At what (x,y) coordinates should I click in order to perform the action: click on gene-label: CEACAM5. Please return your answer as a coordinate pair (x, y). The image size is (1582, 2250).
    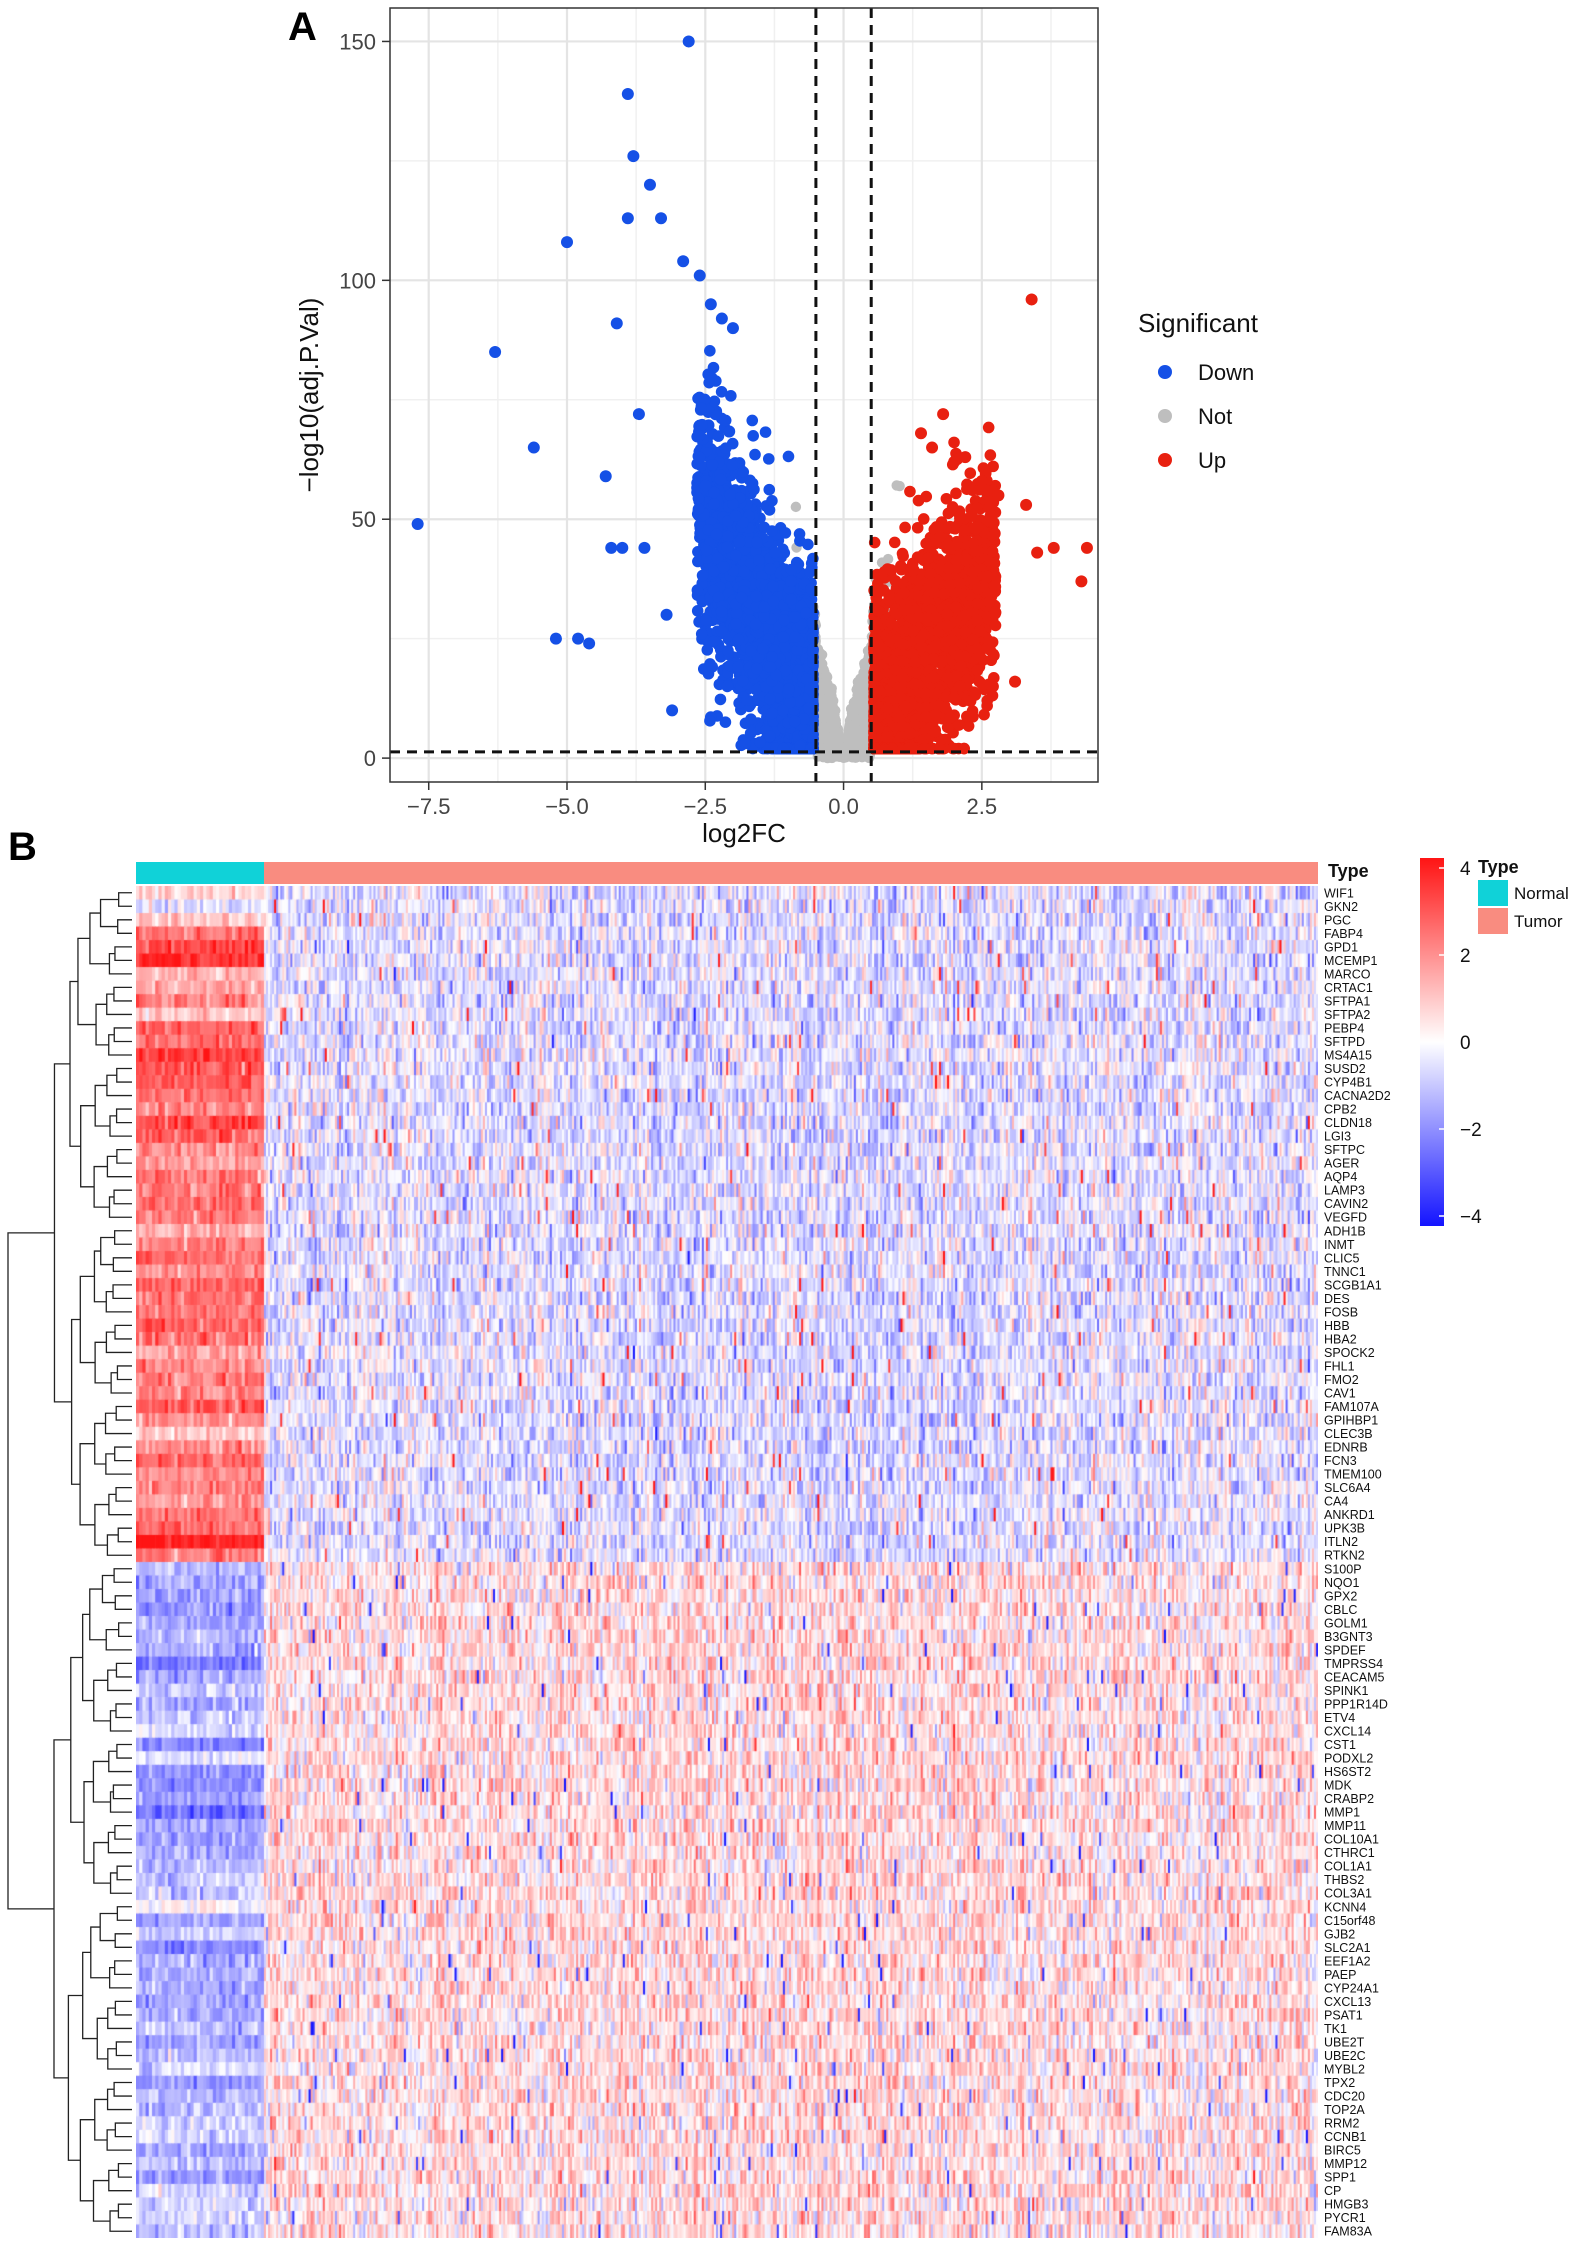
    Looking at the image, I should click on (1354, 1677).